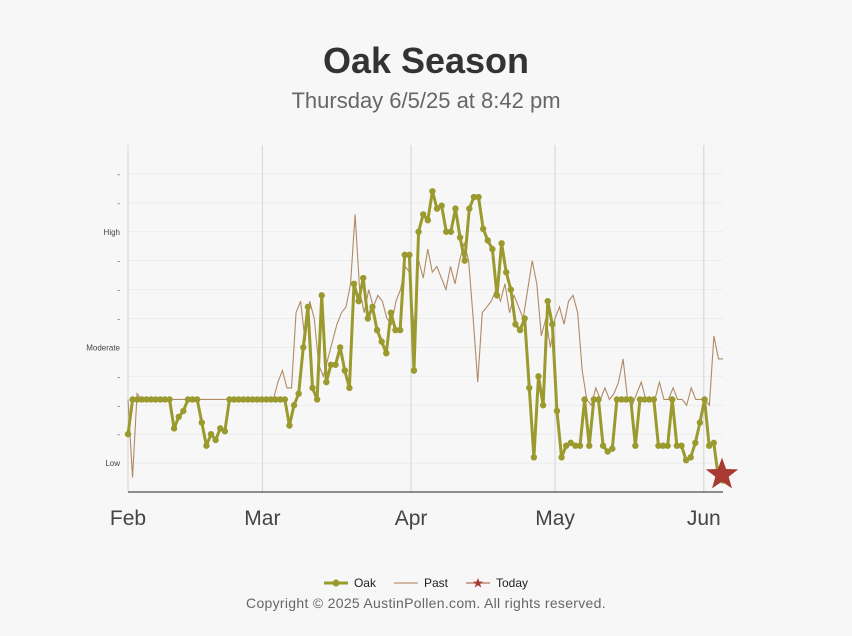  Describe the element at coordinates (478, 583) in the screenshot. I see `legend-today-swatch` at that location.